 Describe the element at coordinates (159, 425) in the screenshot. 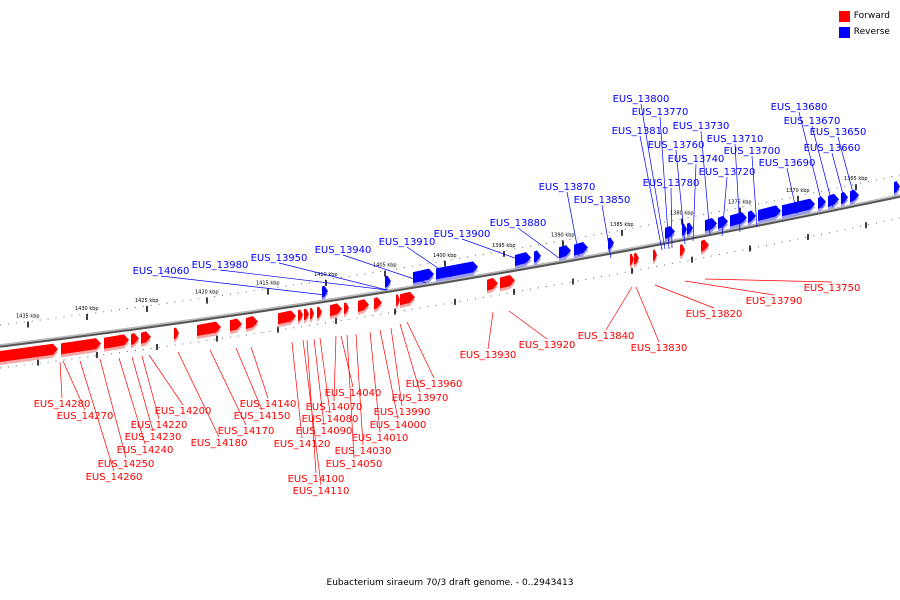

I see `gene-label: EUS_14220` at that location.